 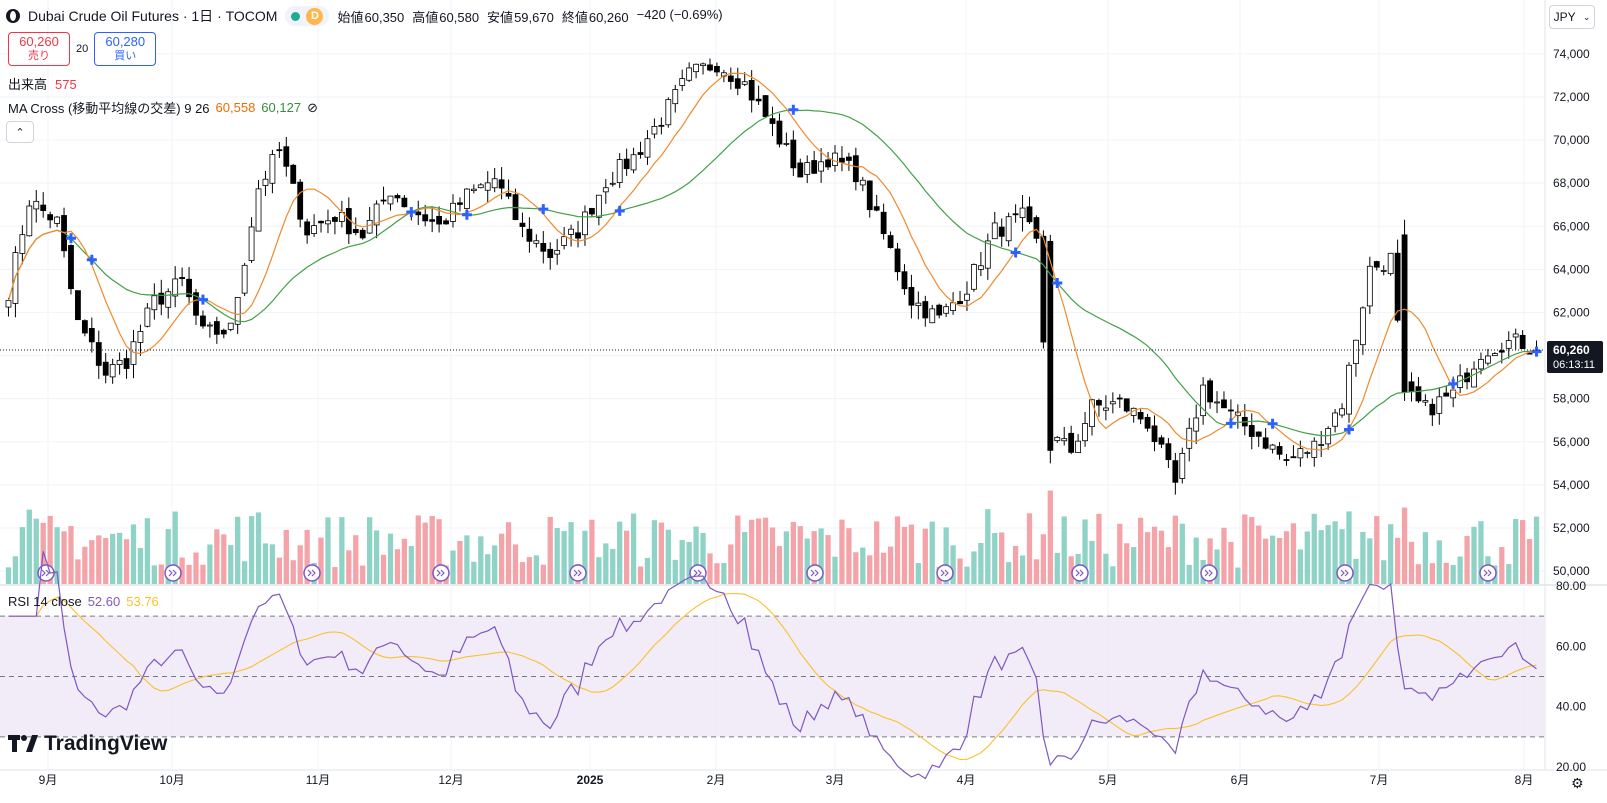 I want to click on buy-button: 60,280 買い, so click(x=125, y=49).